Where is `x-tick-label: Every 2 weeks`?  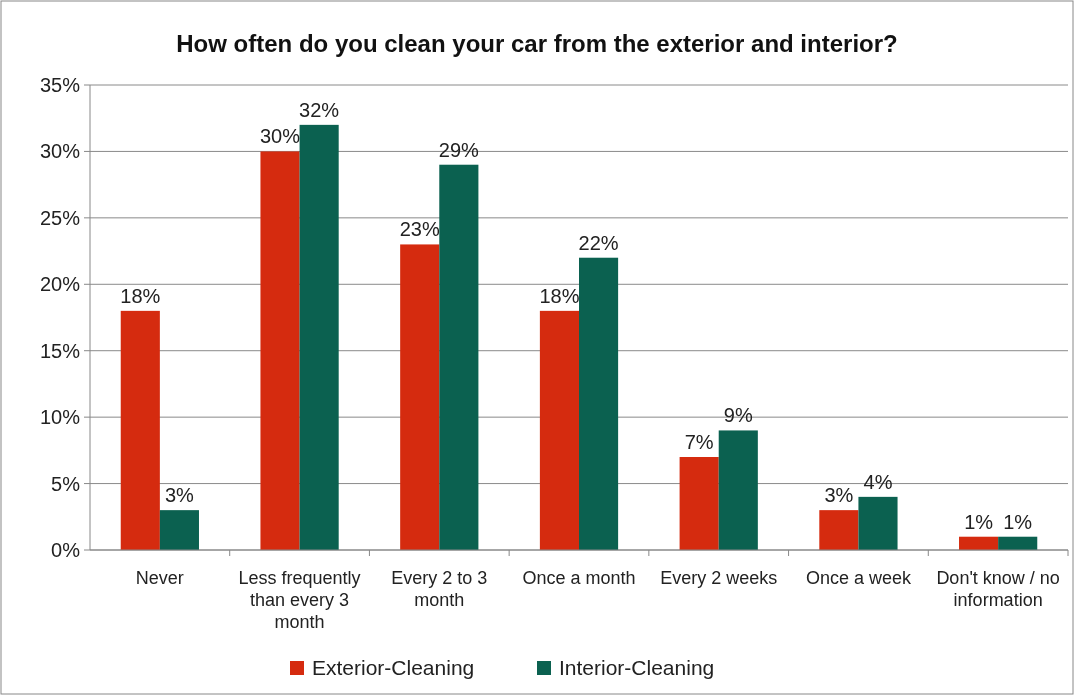
x-tick-label: Every 2 weeks is located at coordinates (719, 578).